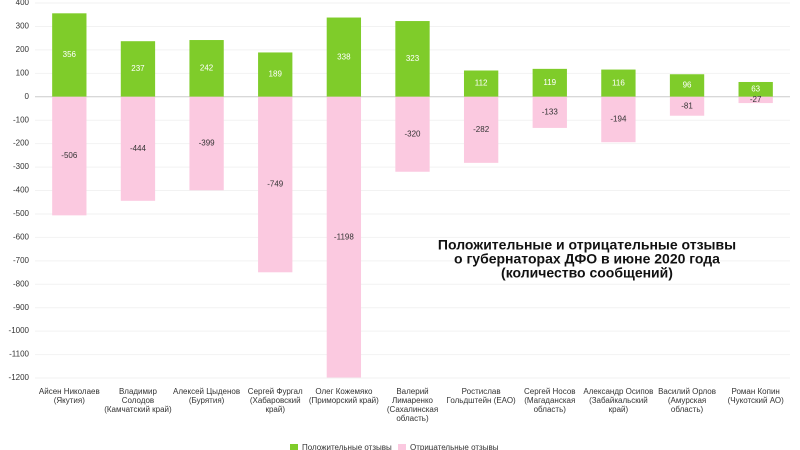 This screenshot has height=450, width=800. Describe the element at coordinates (21, 166) in the screenshot. I see `y-tick-label: -300` at that location.